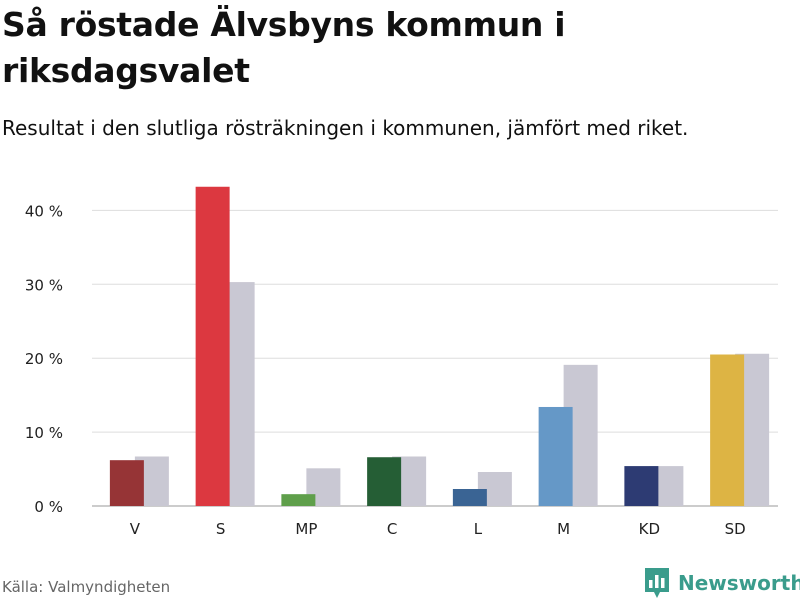  I want to click on x-tick-label: MP, so click(306, 529).